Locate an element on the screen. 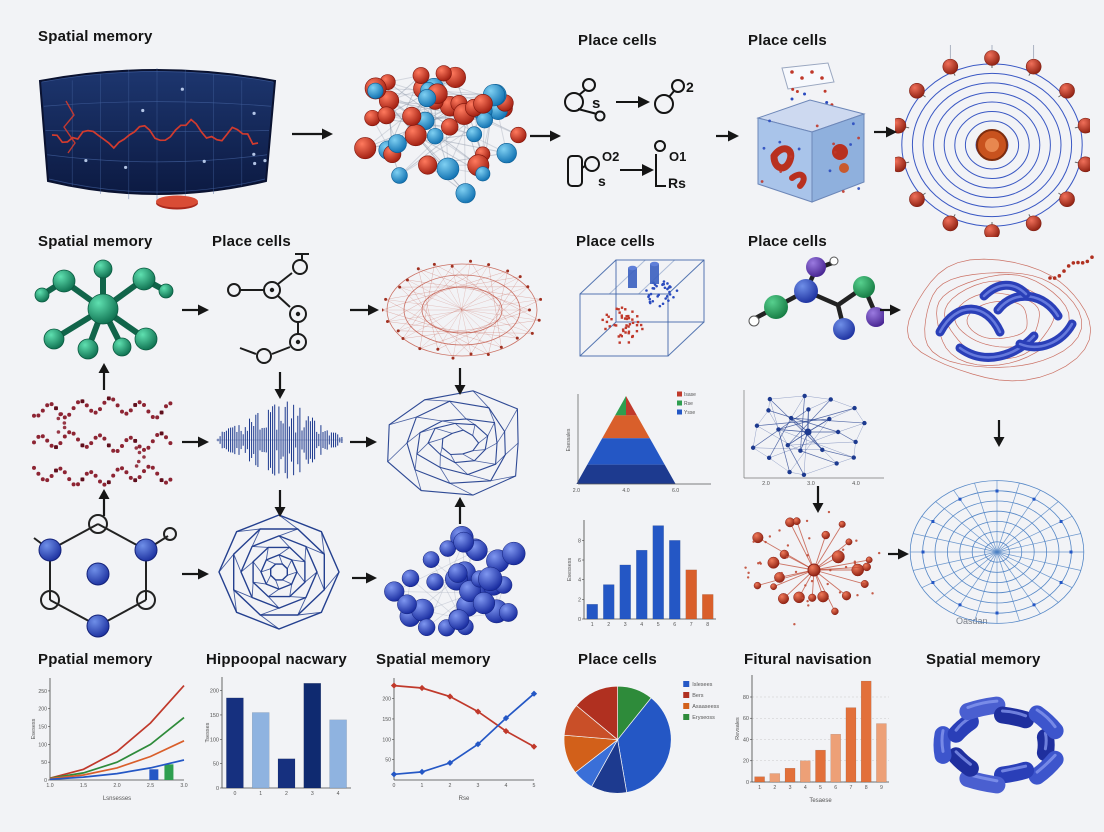 The height and width of the screenshot is (832, 1104). svg-text: 80 is located at coordinates (746, 698).